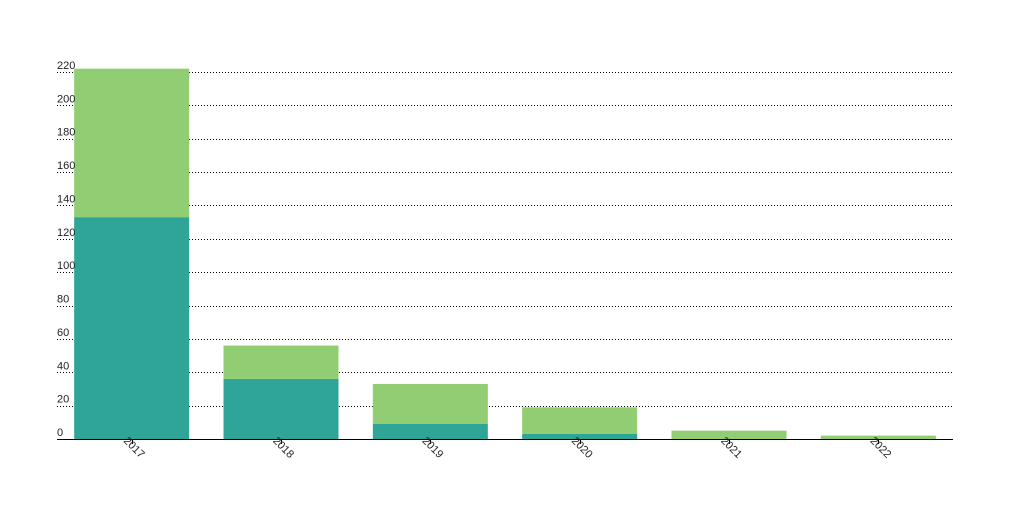 Image resolution: width=1021 pixels, height=513 pixels. What do you see at coordinates (66, 166) in the screenshot?
I see `y-tick-label-160: 160` at bounding box center [66, 166].